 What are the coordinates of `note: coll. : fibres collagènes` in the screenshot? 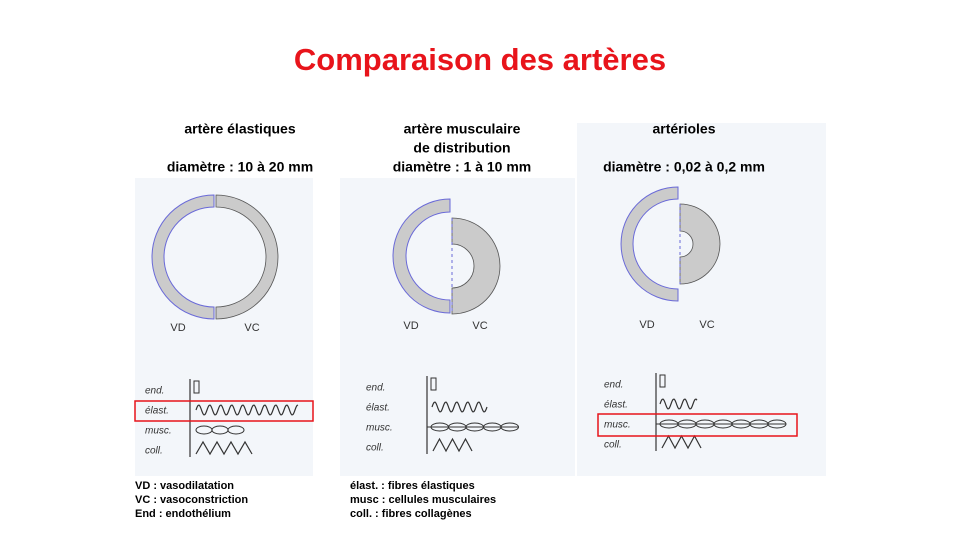 It's located at (411, 514).